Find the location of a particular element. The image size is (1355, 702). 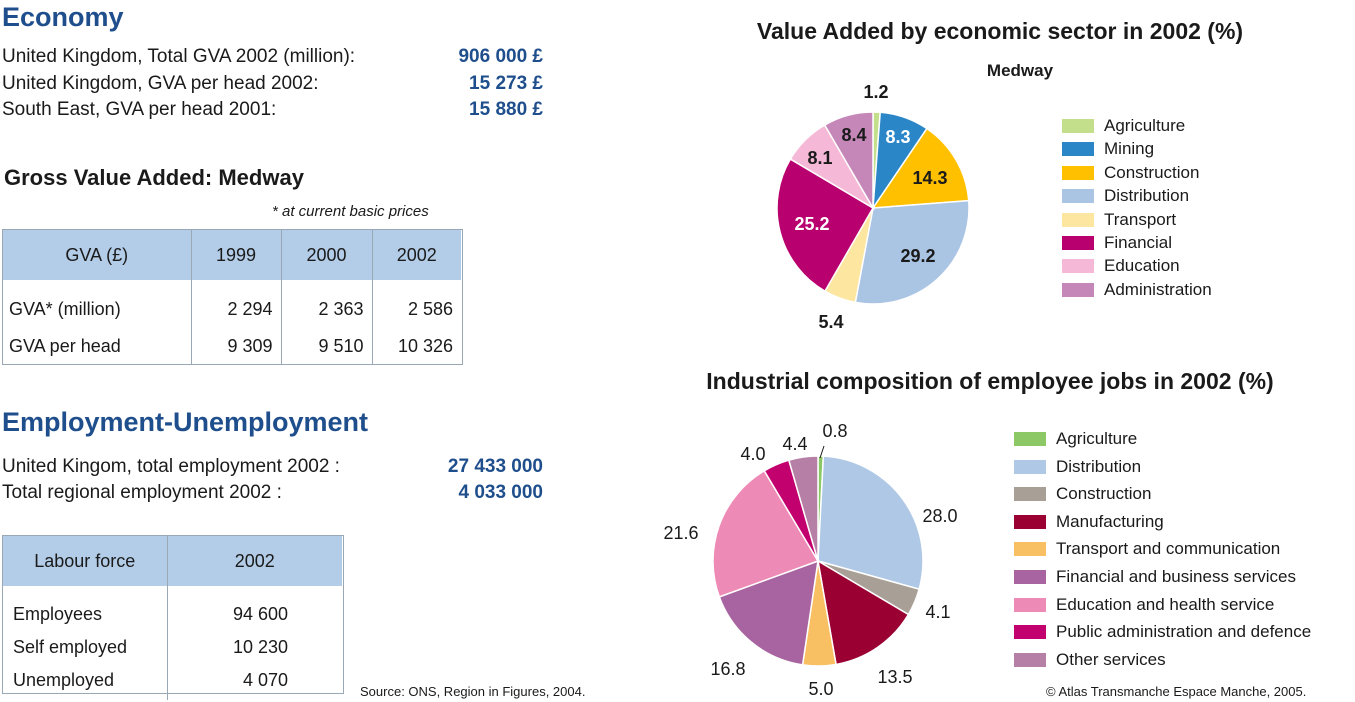

chart2-pie: 0.8 28.0 4.1 13.5 5.0 16.8 21.6 4.0 4.4 is located at coordinates (810, 559).